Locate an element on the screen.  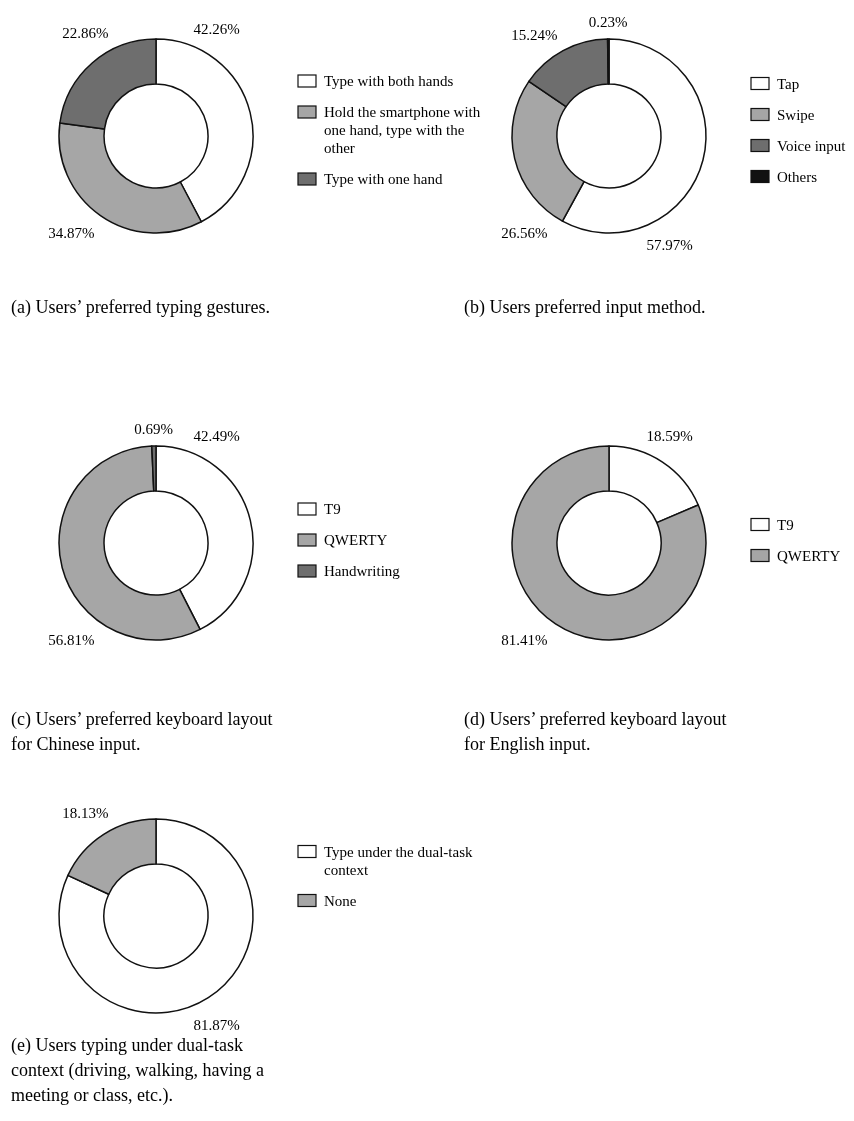
legend-label: Hold the smartphone with one hand, type with the other is located at coordinates (402, 130).